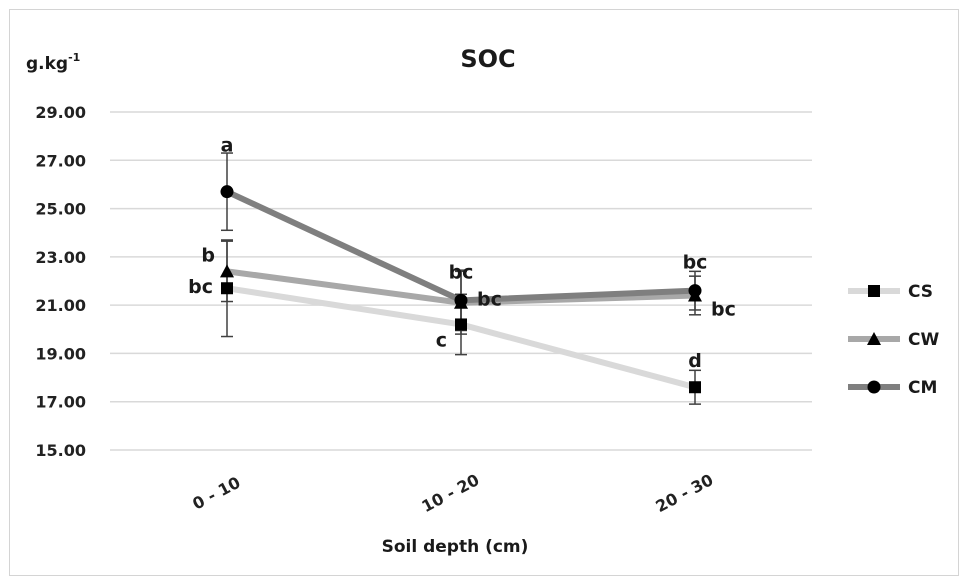  I want to click on legend-marker-cw, so click(874, 338).